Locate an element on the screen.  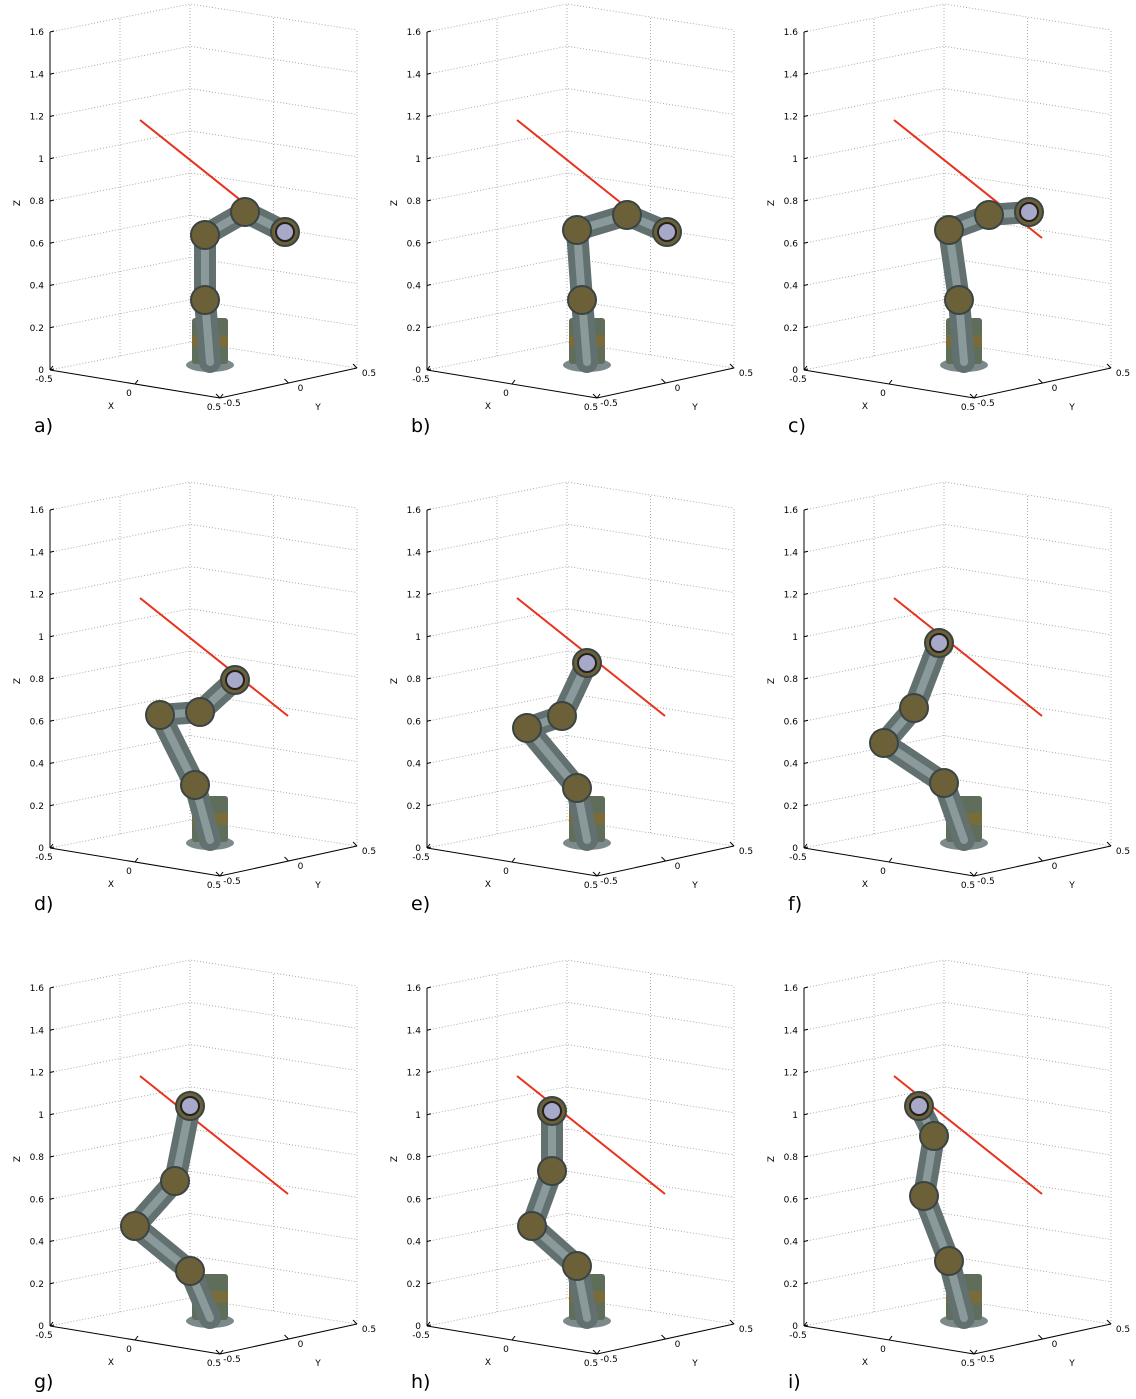
panel-label: e) is located at coordinates (420, 904).